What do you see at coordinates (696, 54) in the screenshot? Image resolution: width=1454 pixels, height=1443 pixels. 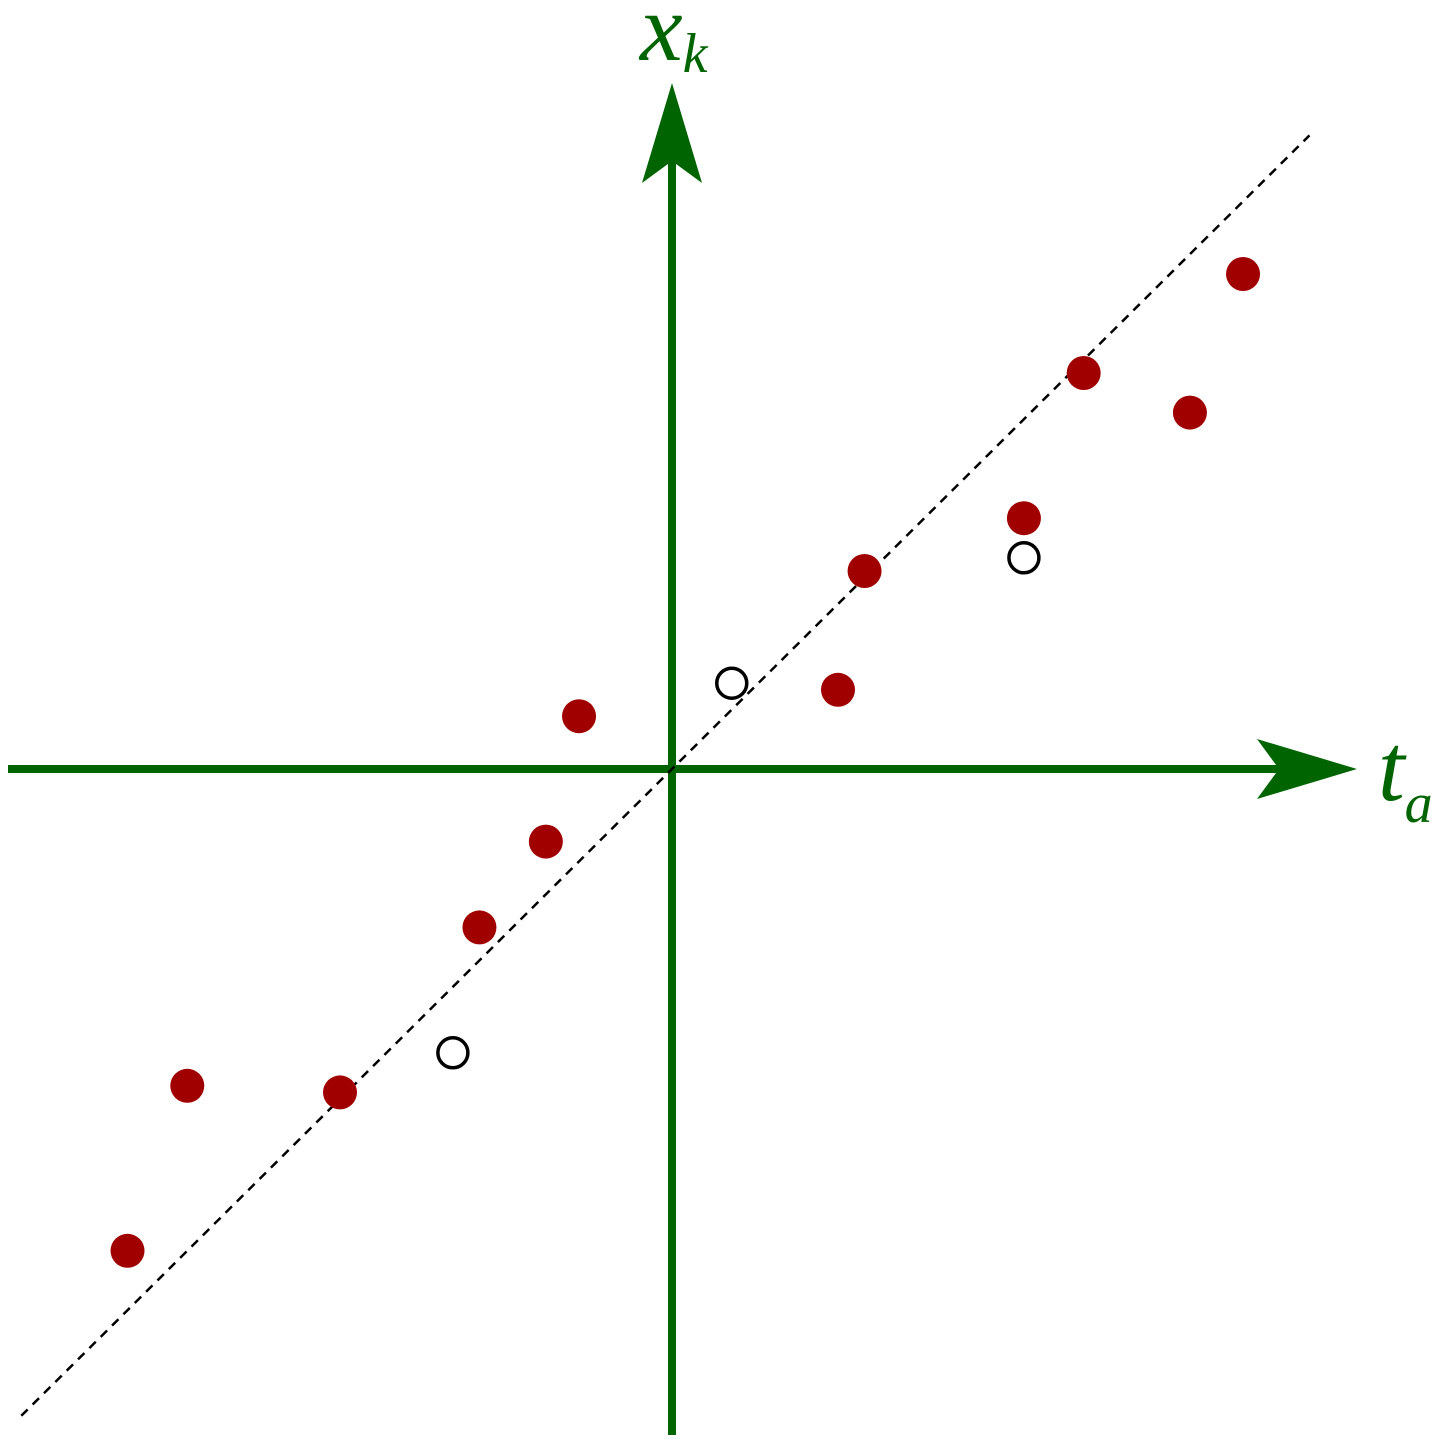 I see `y-axis-label-subscript: k` at bounding box center [696, 54].